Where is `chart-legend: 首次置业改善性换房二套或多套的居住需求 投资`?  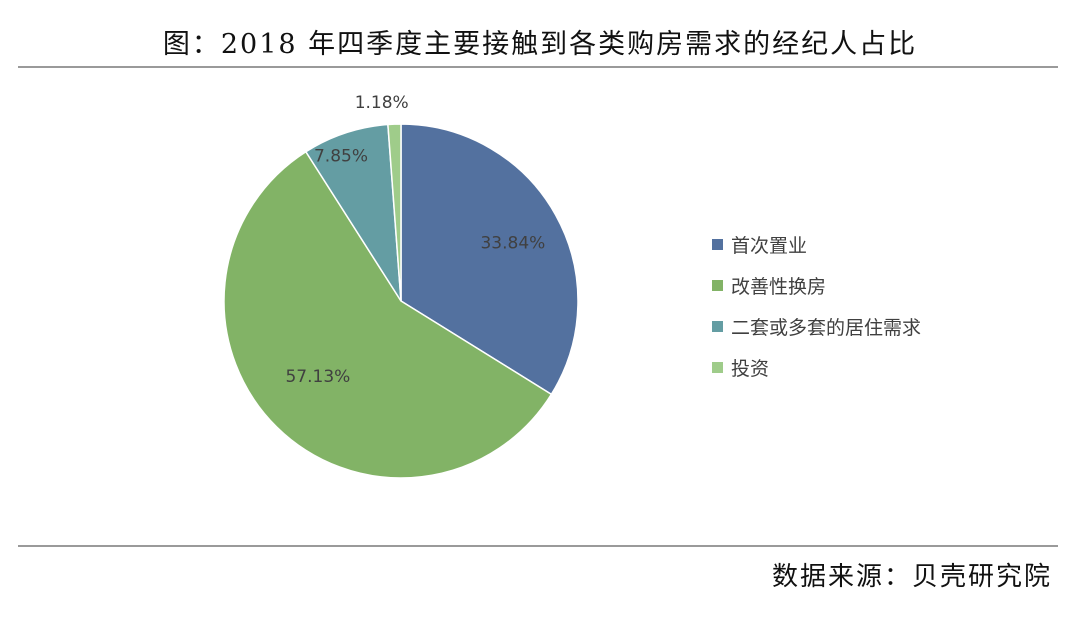
chart-legend: 首次置业改善性换房二套或多套的居住需求 投资 is located at coordinates (816, 306).